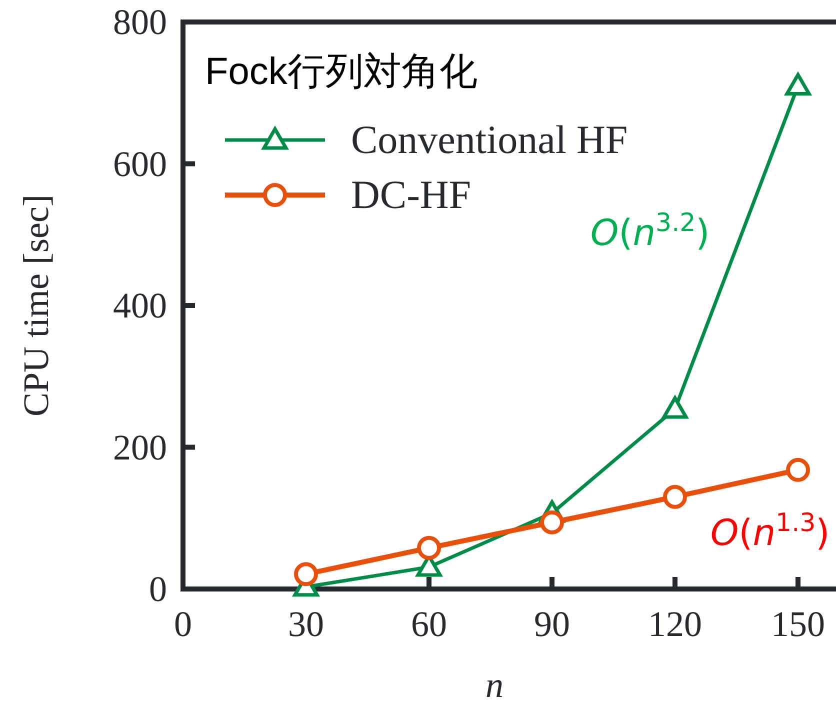  Describe the element at coordinates (140, 164) in the screenshot. I see `y-tick-label: 600` at that location.